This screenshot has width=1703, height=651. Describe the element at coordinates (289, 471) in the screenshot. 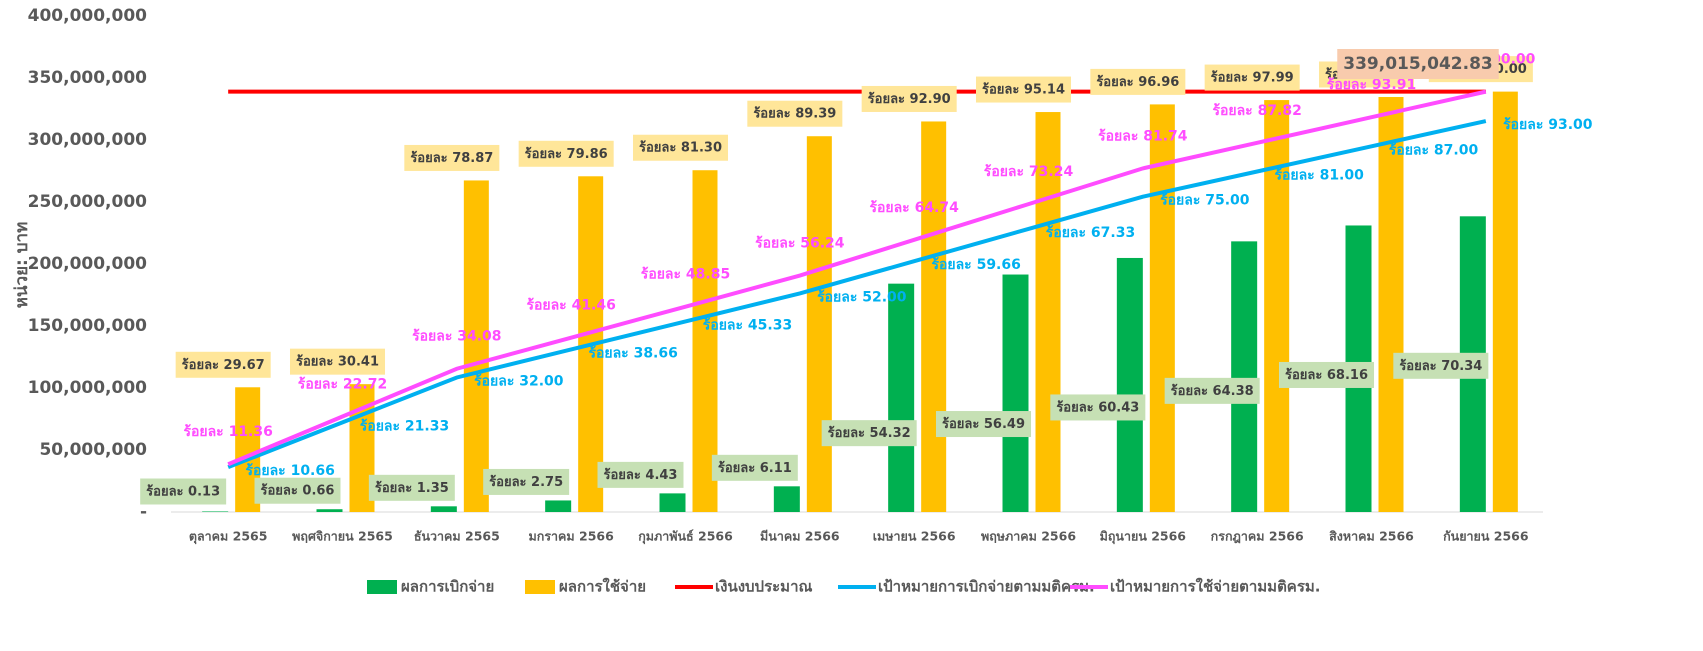

I see `data-label: ร้อยละ 10.66` at that location.